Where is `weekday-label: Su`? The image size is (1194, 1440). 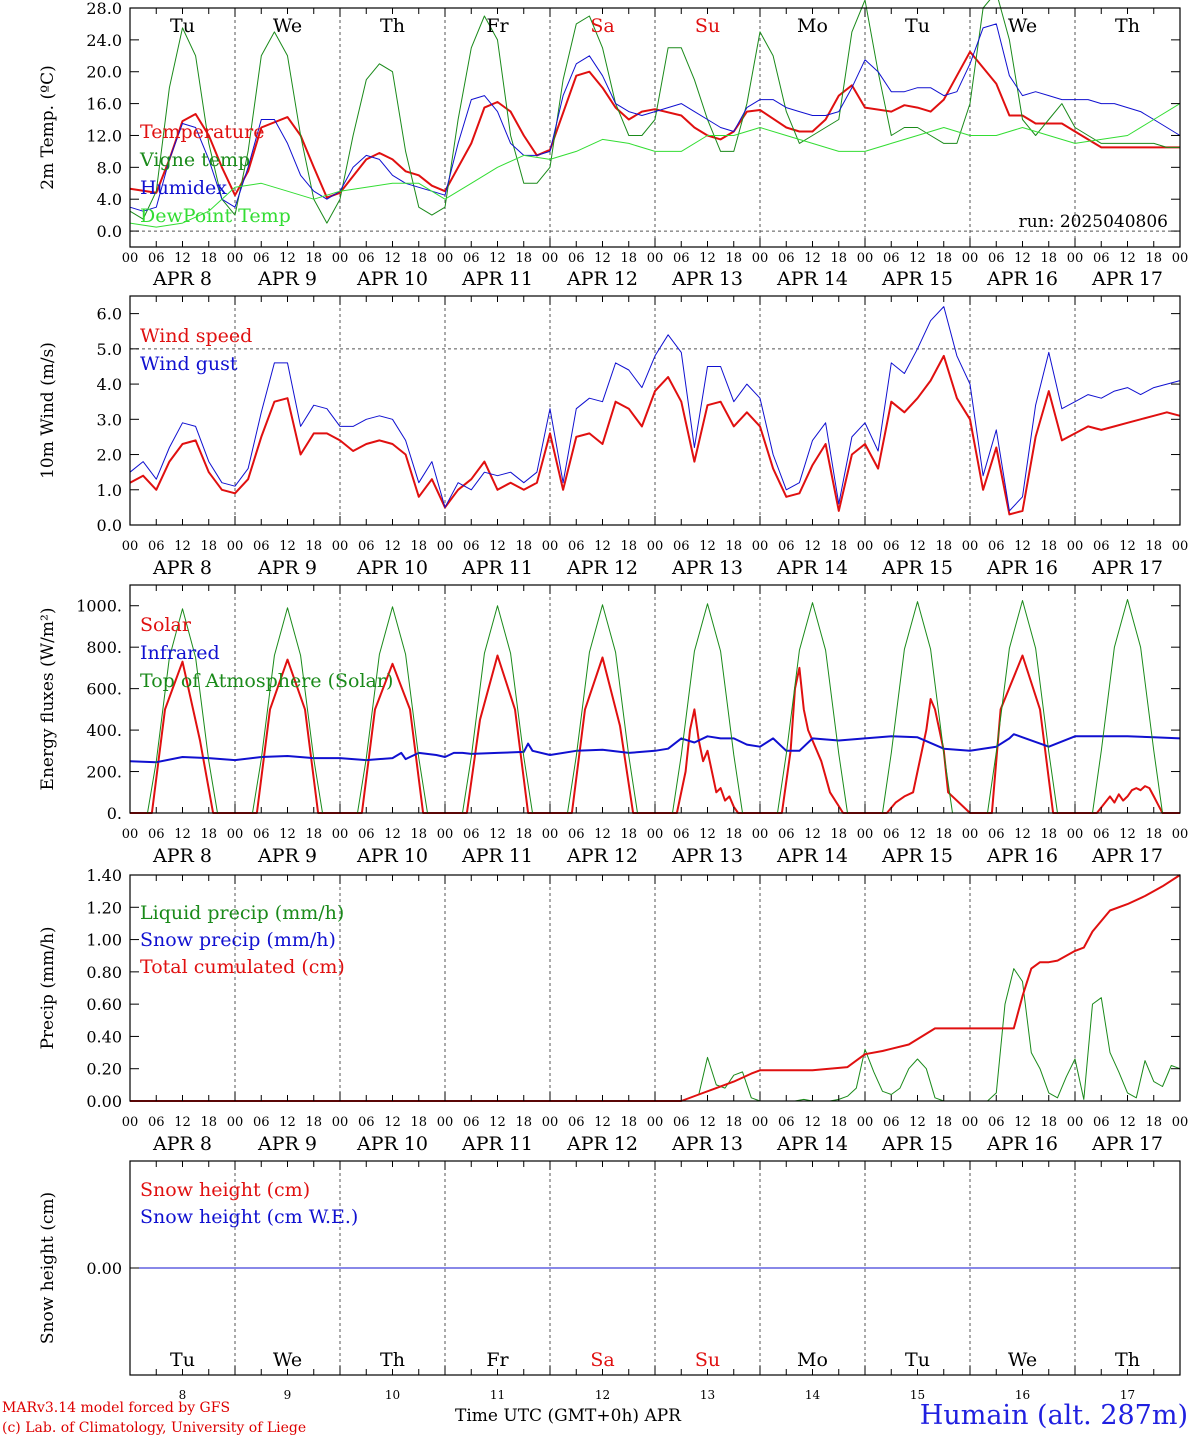 weekday-label: Su is located at coordinates (707, 1360).